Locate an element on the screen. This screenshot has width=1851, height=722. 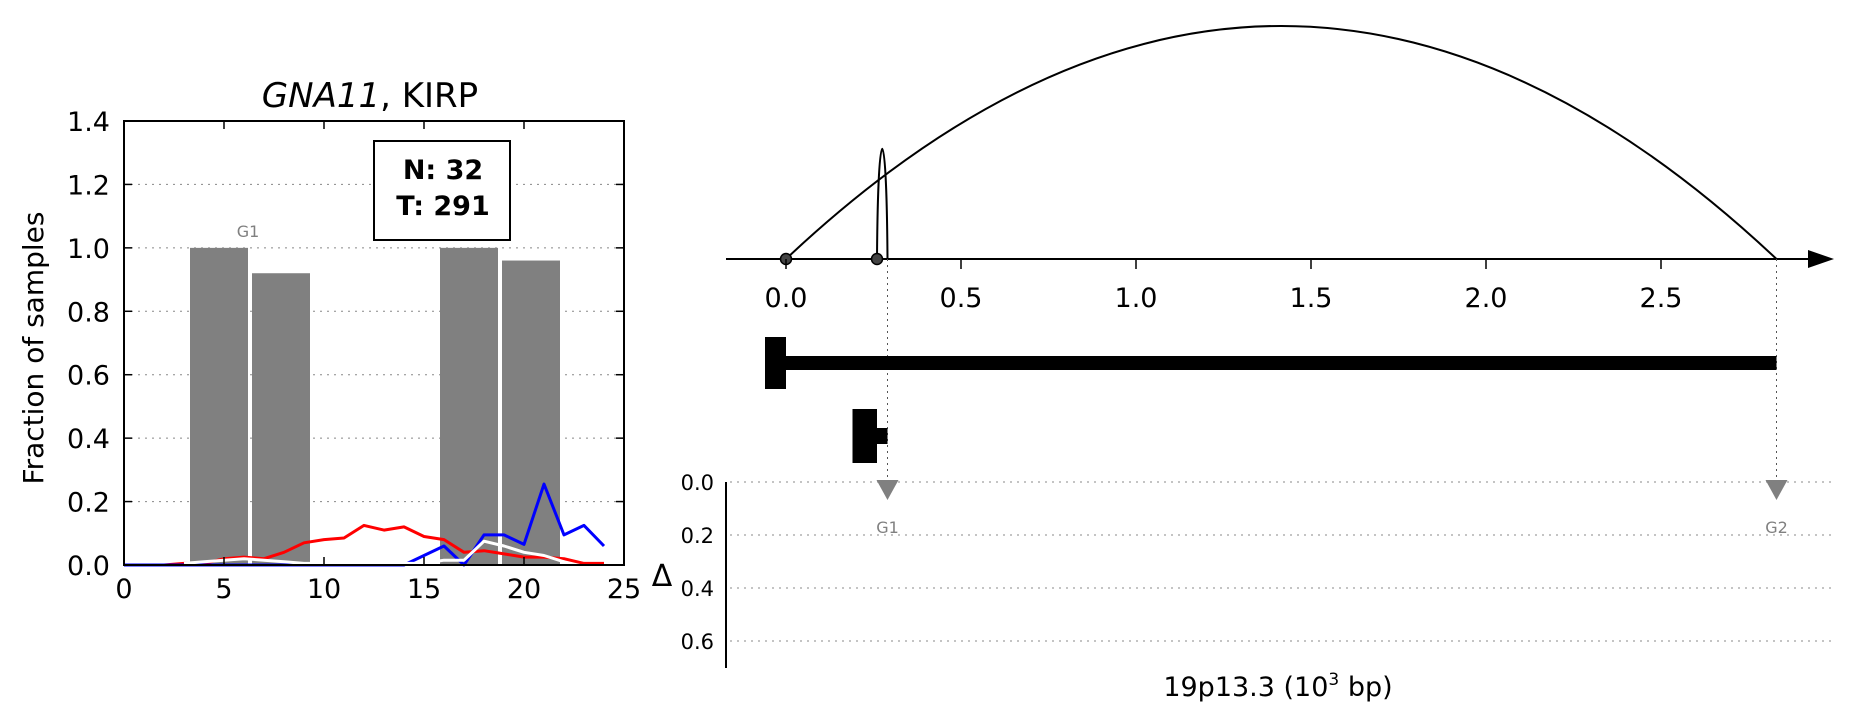
legend-box: N: 32 T: 291 is located at coordinates (442, 190).